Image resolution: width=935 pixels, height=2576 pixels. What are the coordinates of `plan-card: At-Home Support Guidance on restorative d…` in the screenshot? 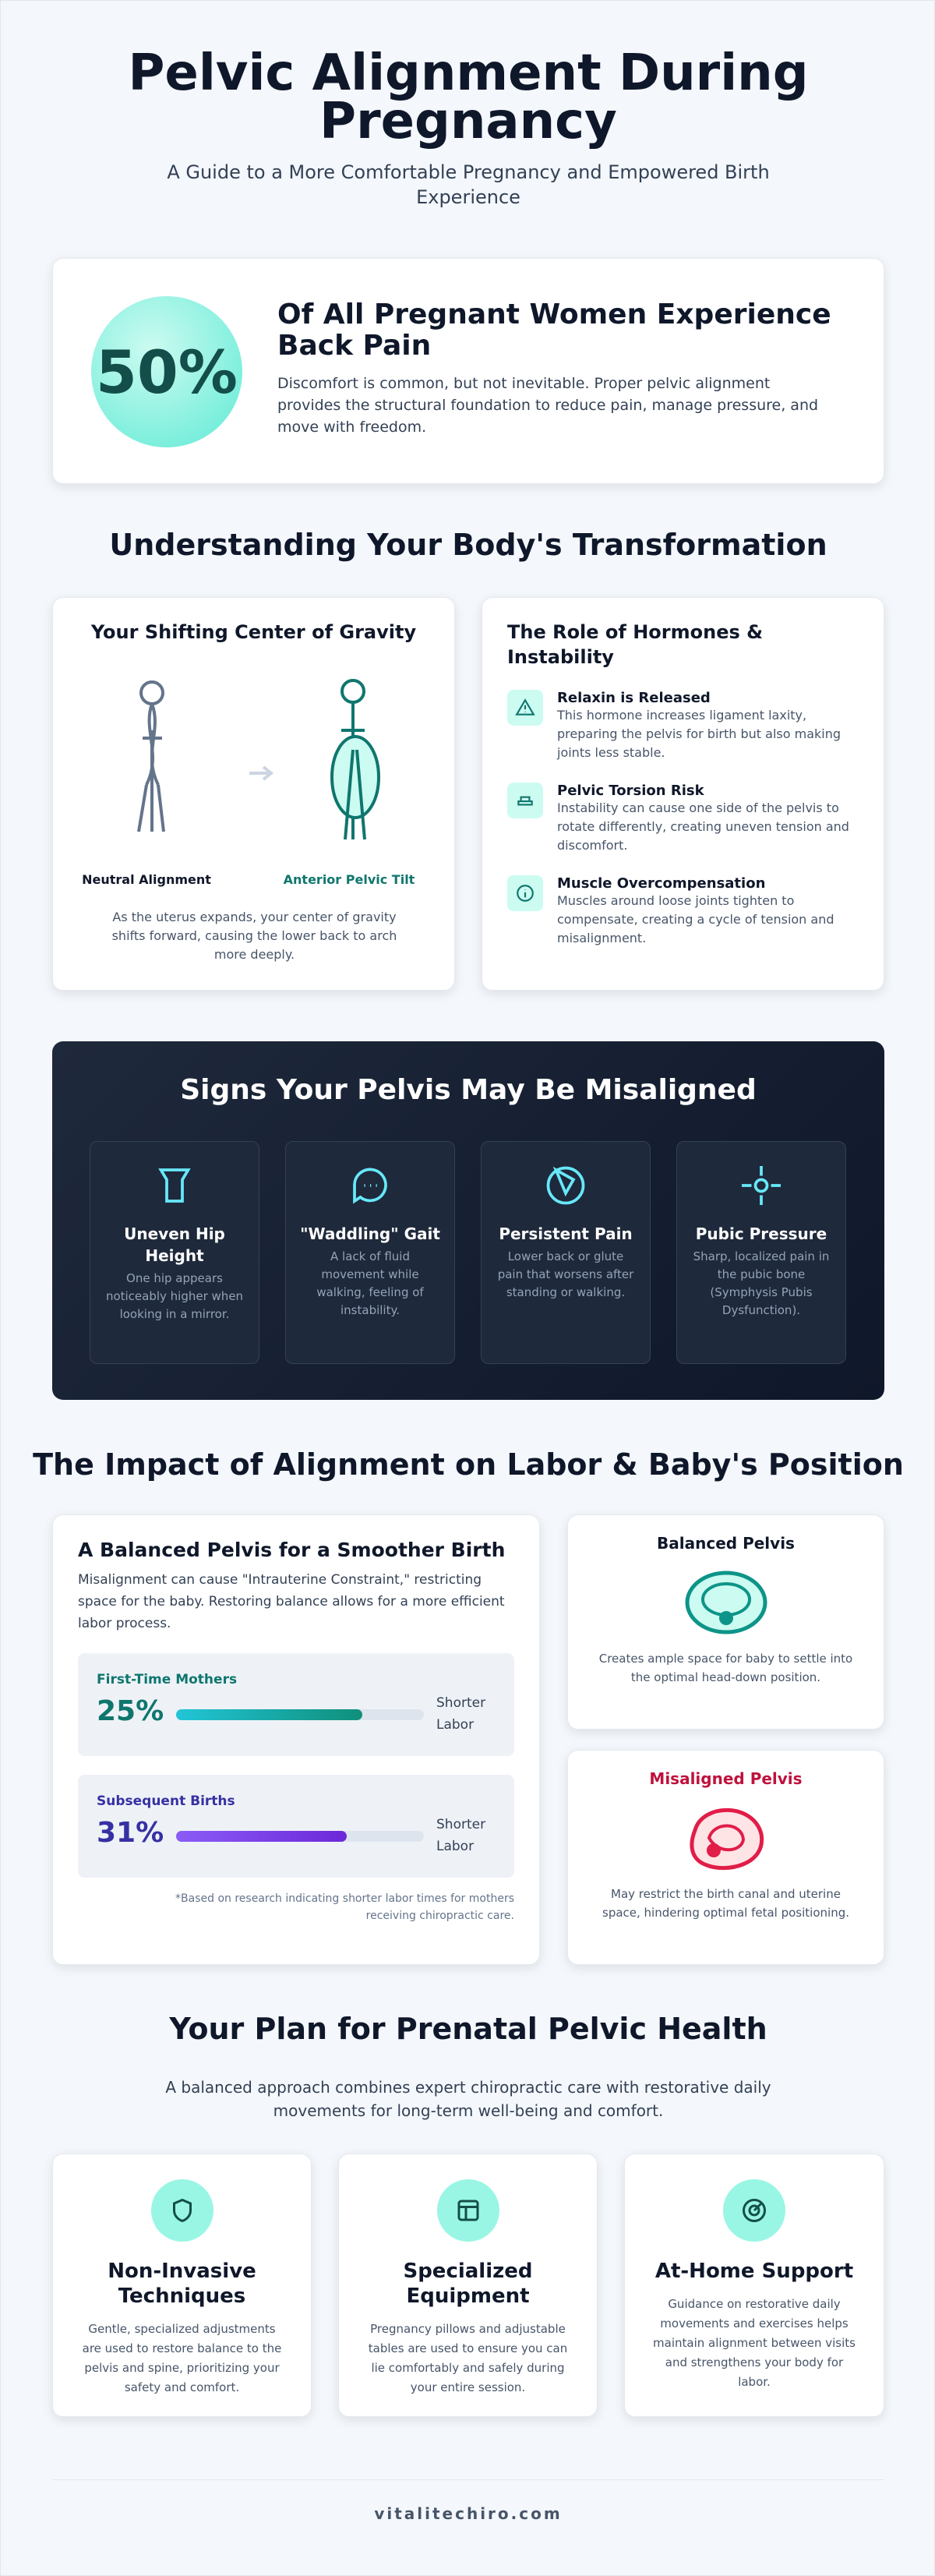 It's located at (754, 2285).